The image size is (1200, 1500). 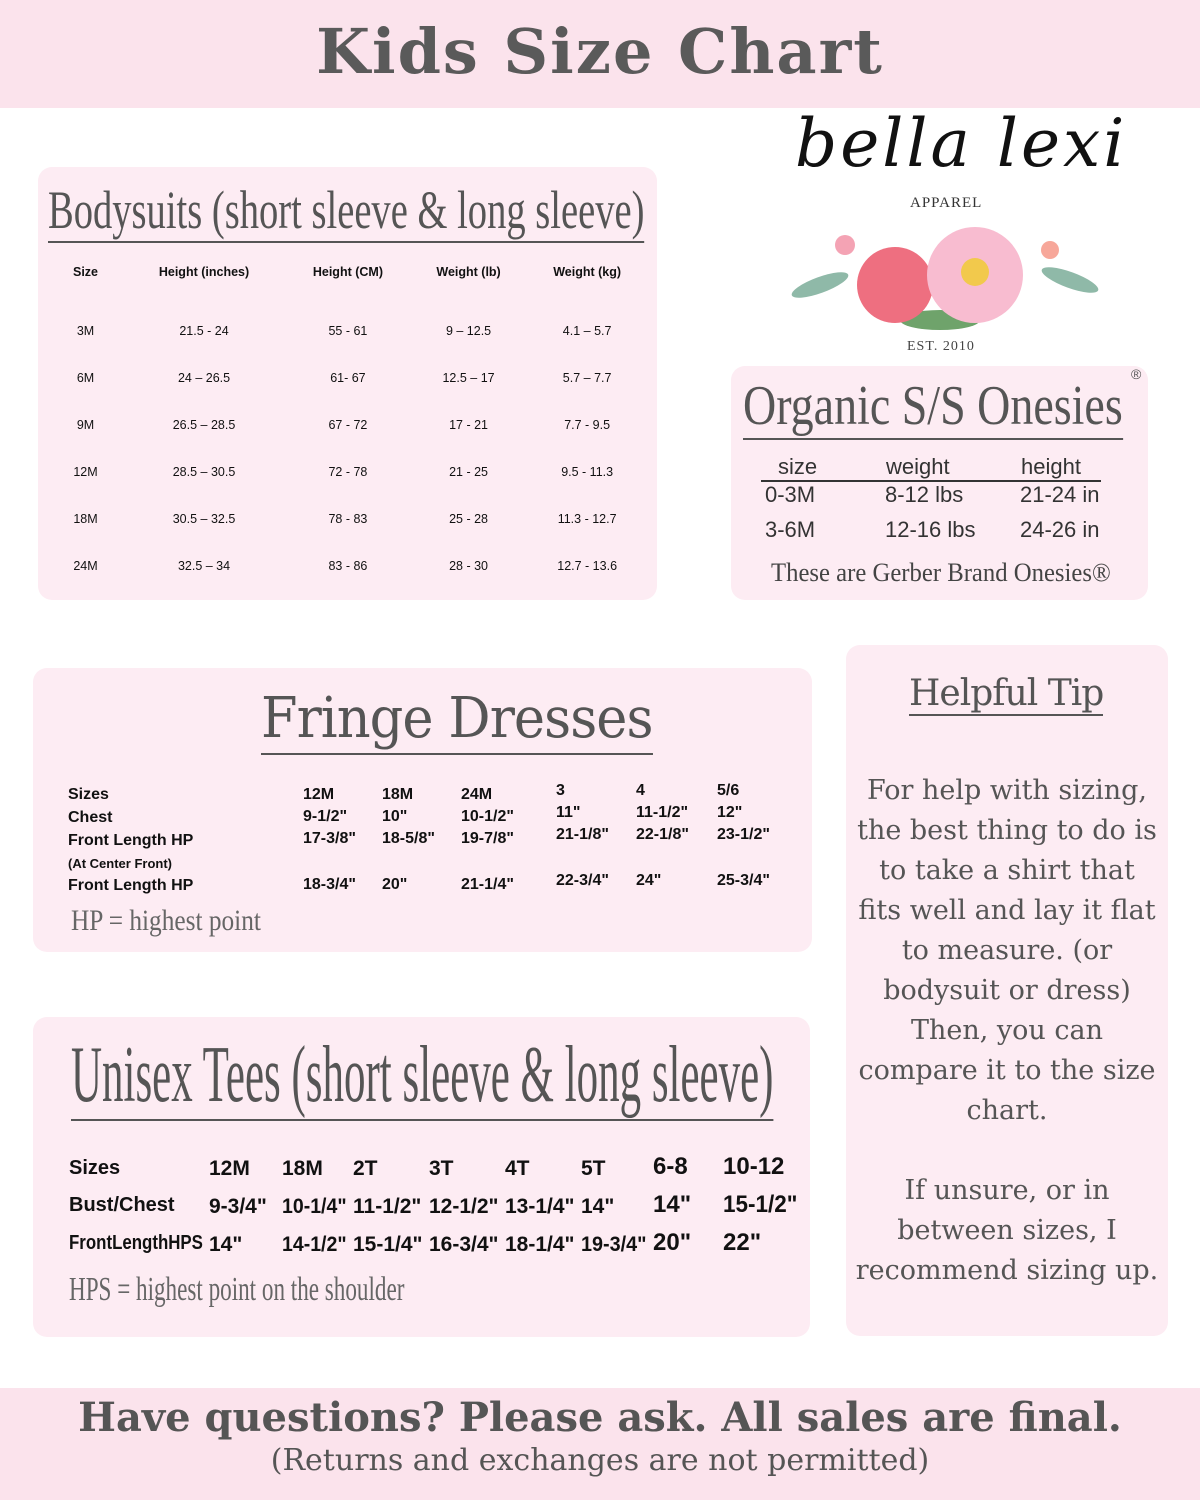 I want to click on tip-line: compare it to the size, so click(x=1007, y=1070).